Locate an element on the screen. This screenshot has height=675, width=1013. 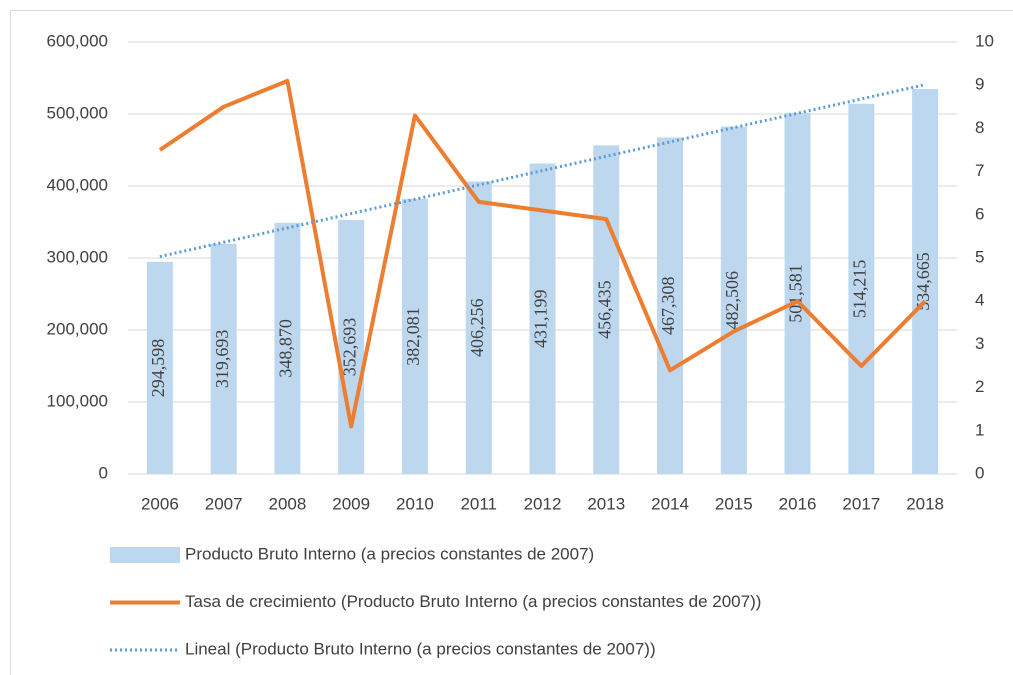
data-label: 319,693 is located at coordinates (222, 359).